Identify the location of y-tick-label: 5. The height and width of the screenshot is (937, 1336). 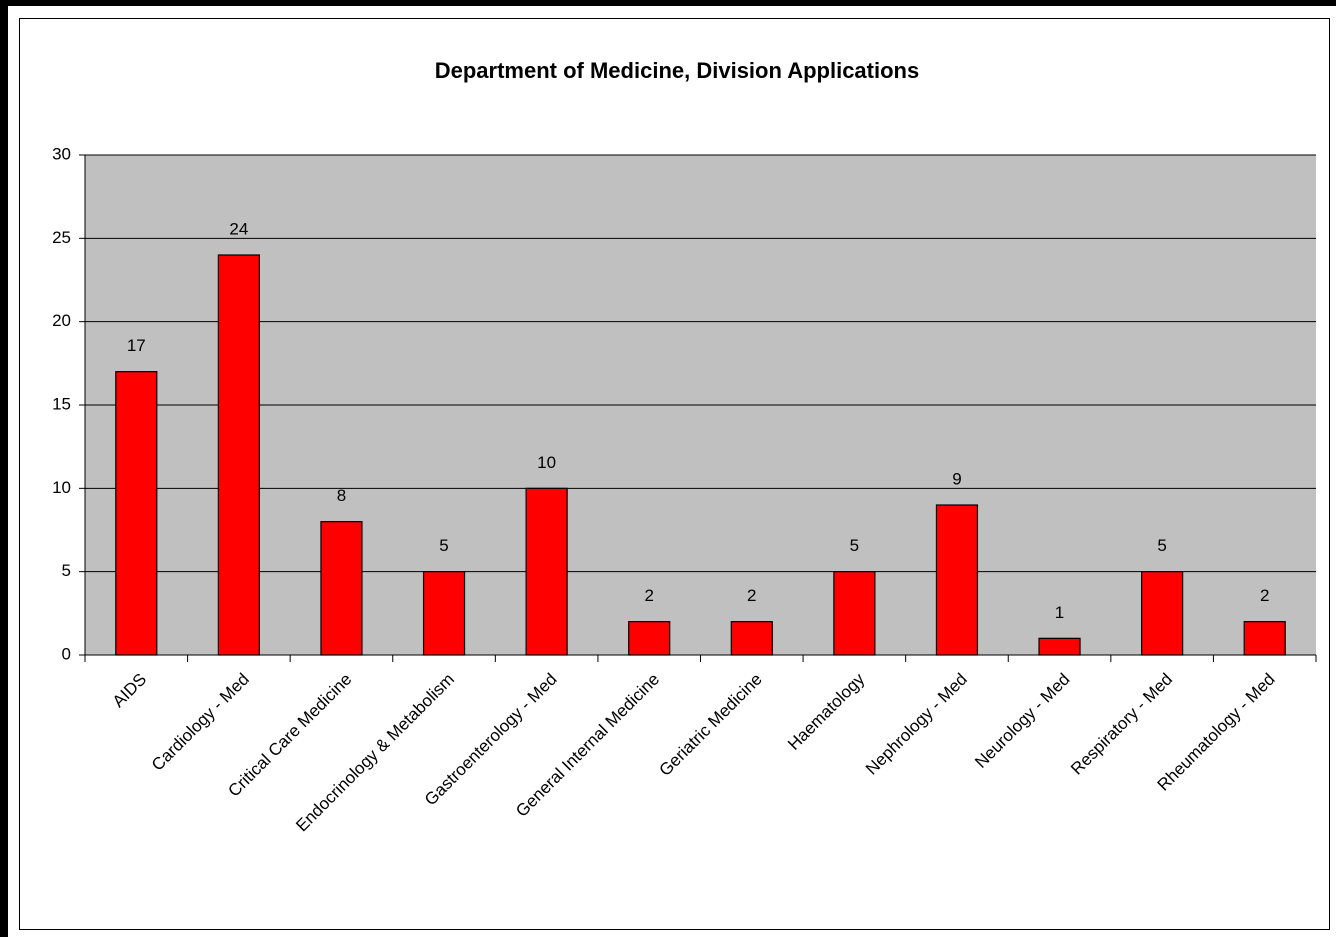
(66, 570).